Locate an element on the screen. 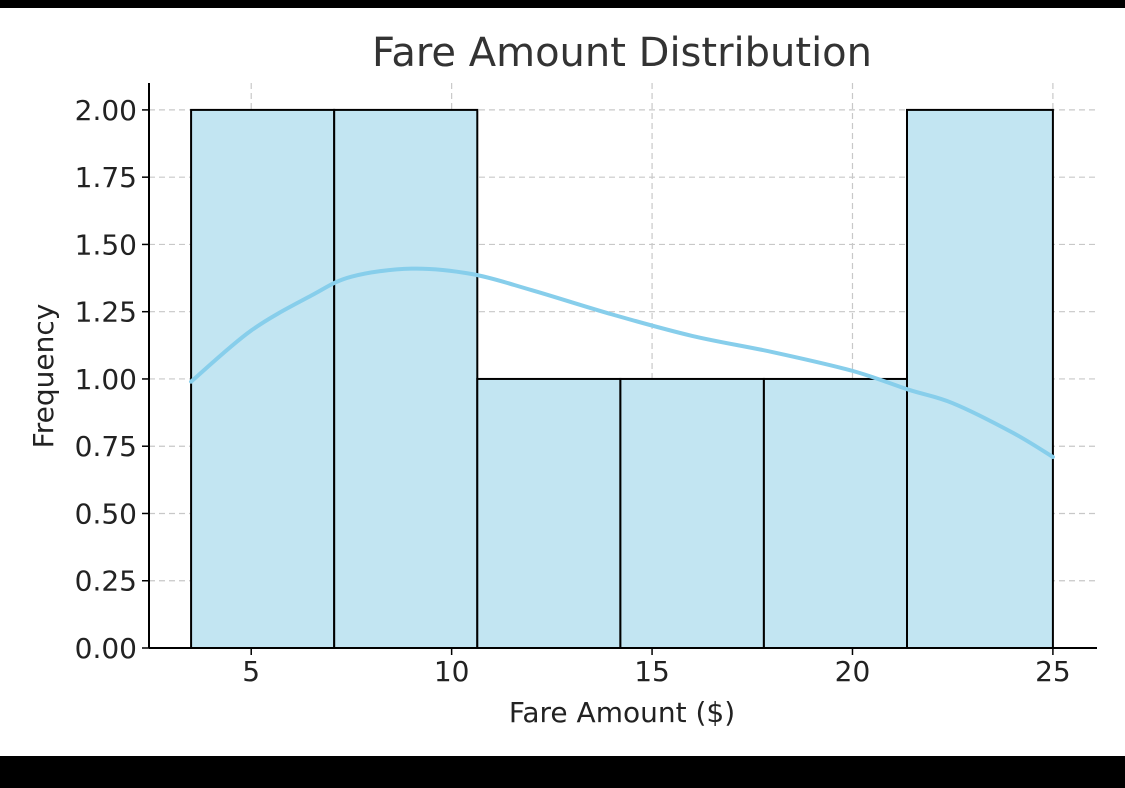 The image size is (1125, 788). y-tick-label: 0.50 is located at coordinates (106, 513).